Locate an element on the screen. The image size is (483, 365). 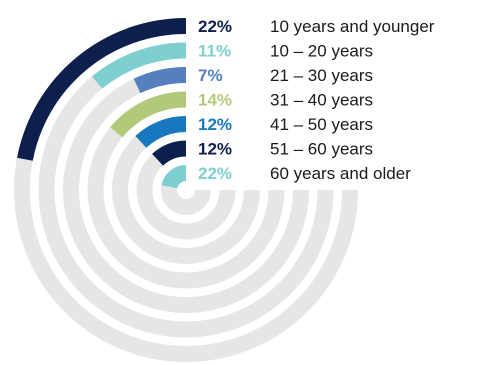
category-label: 10 years and younger is located at coordinates (352, 26).